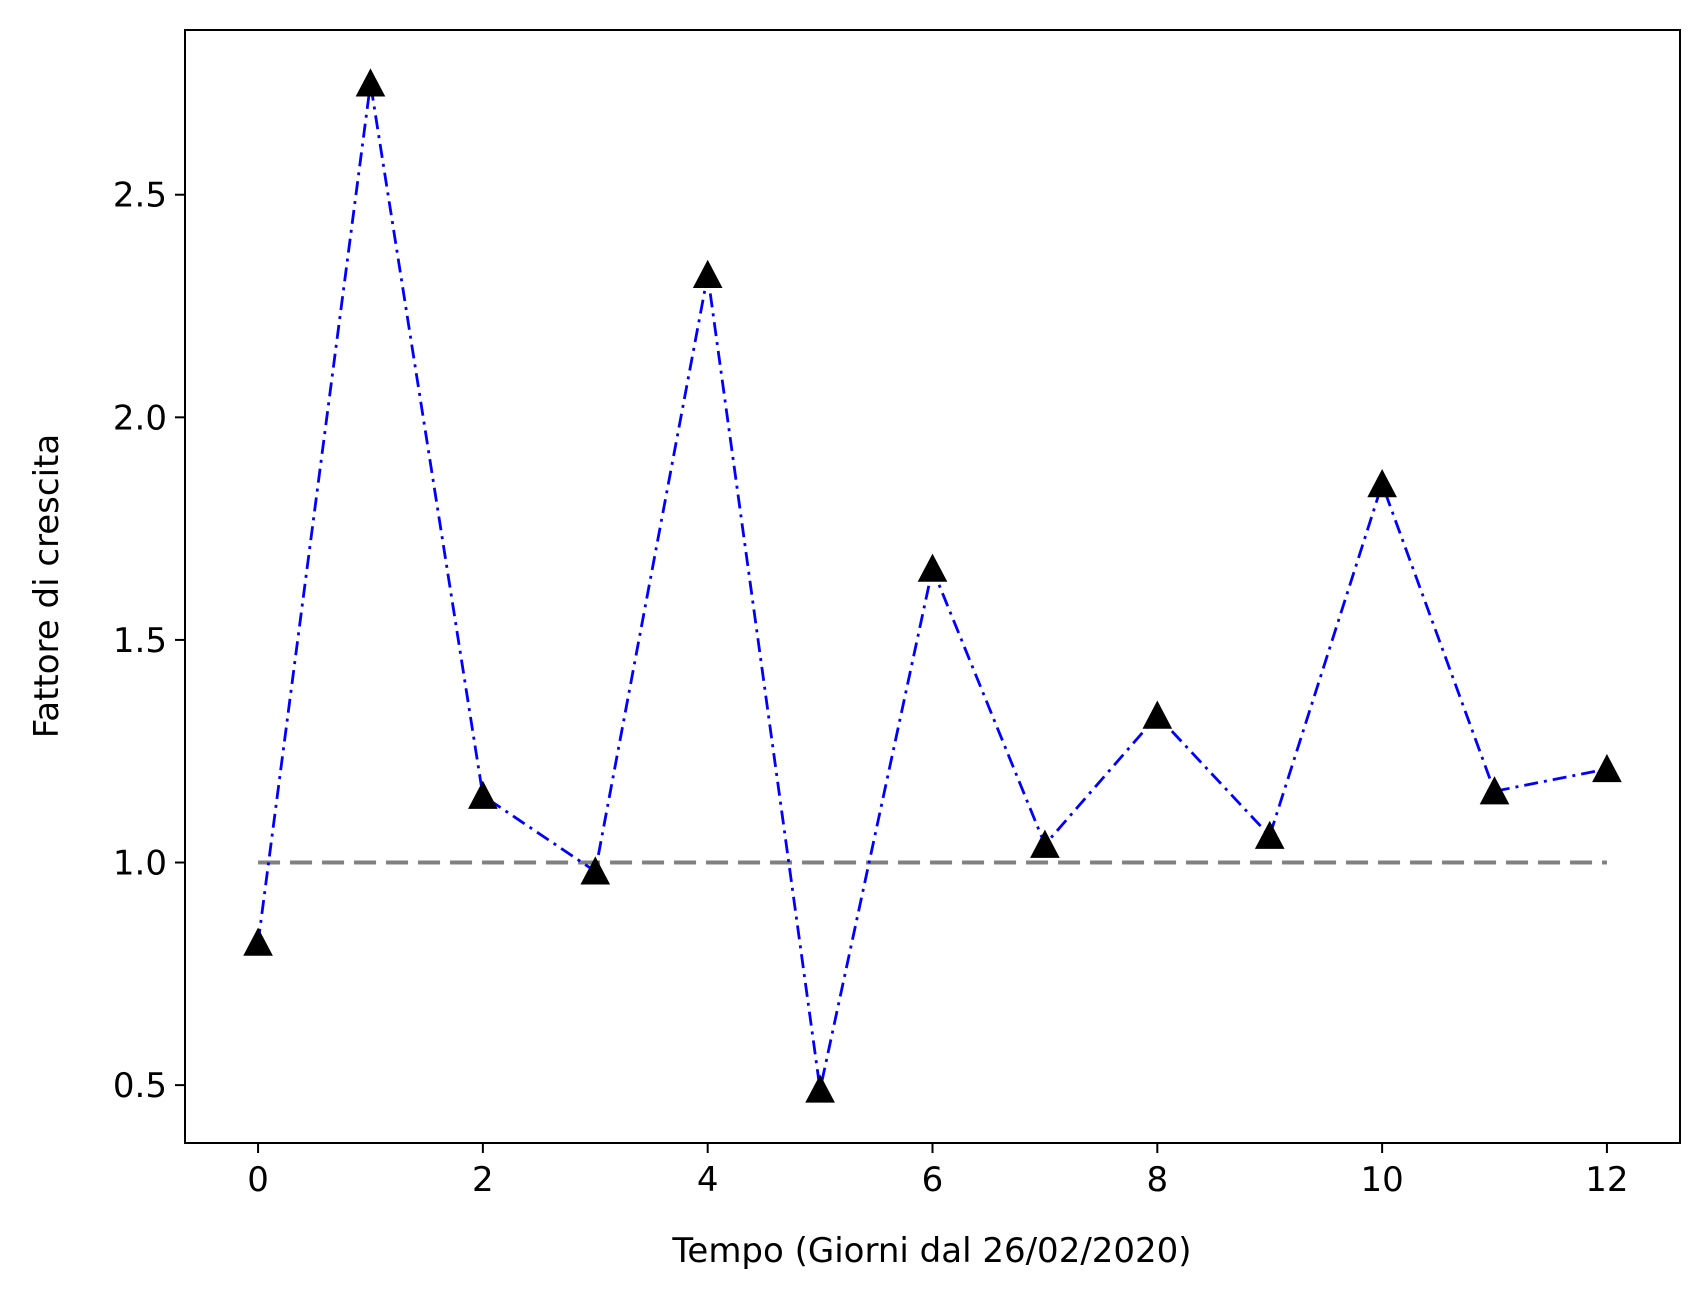  Describe the element at coordinates (931, 1251) in the screenshot. I see `x-axis-label: Tempo (Giorni dal 26/02/2020)` at that location.